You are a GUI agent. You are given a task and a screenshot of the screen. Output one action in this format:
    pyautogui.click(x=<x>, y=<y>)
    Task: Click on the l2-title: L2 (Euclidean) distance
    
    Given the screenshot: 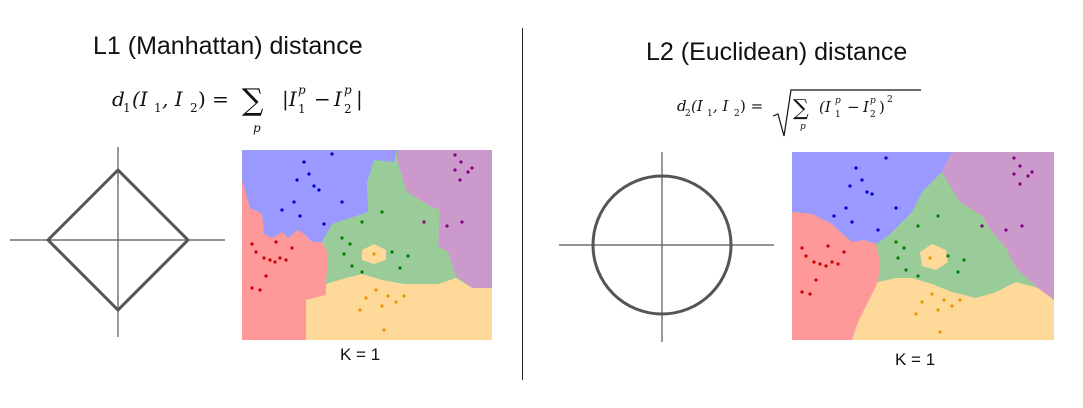 What is the action you would take?
    pyautogui.click(x=777, y=52)
    